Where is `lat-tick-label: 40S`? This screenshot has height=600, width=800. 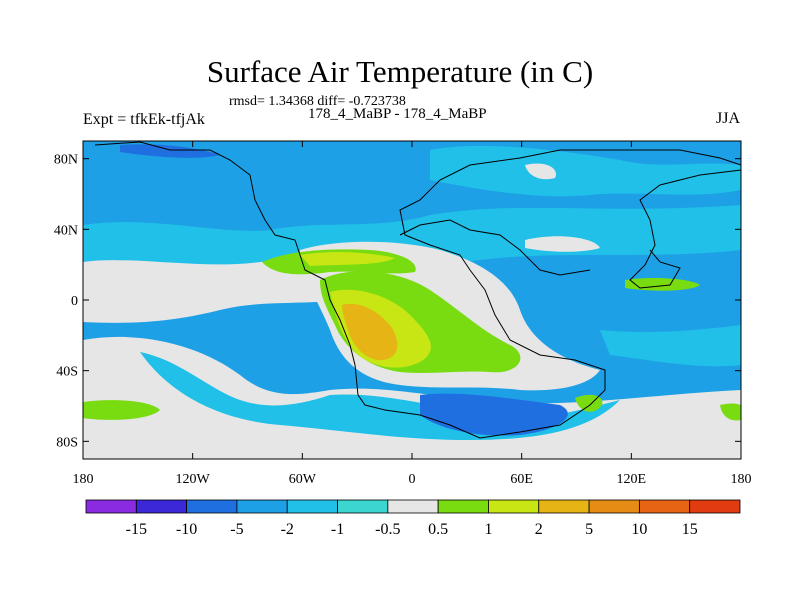 lat-tick-label: 40S is located at coordinates (67, 372).